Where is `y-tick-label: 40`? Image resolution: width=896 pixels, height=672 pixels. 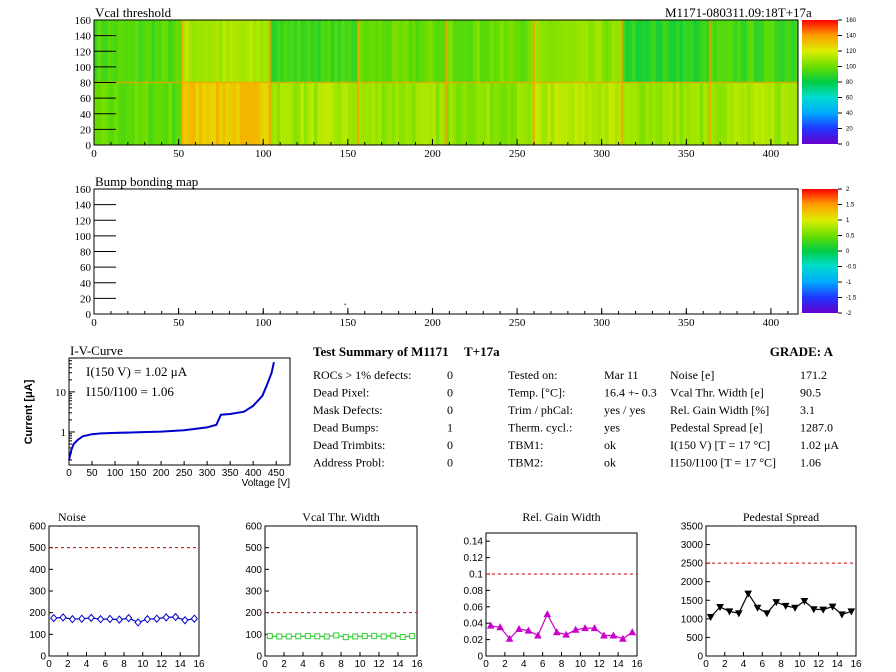
y-tick-label: 40 is located at coordinates (86, 284).